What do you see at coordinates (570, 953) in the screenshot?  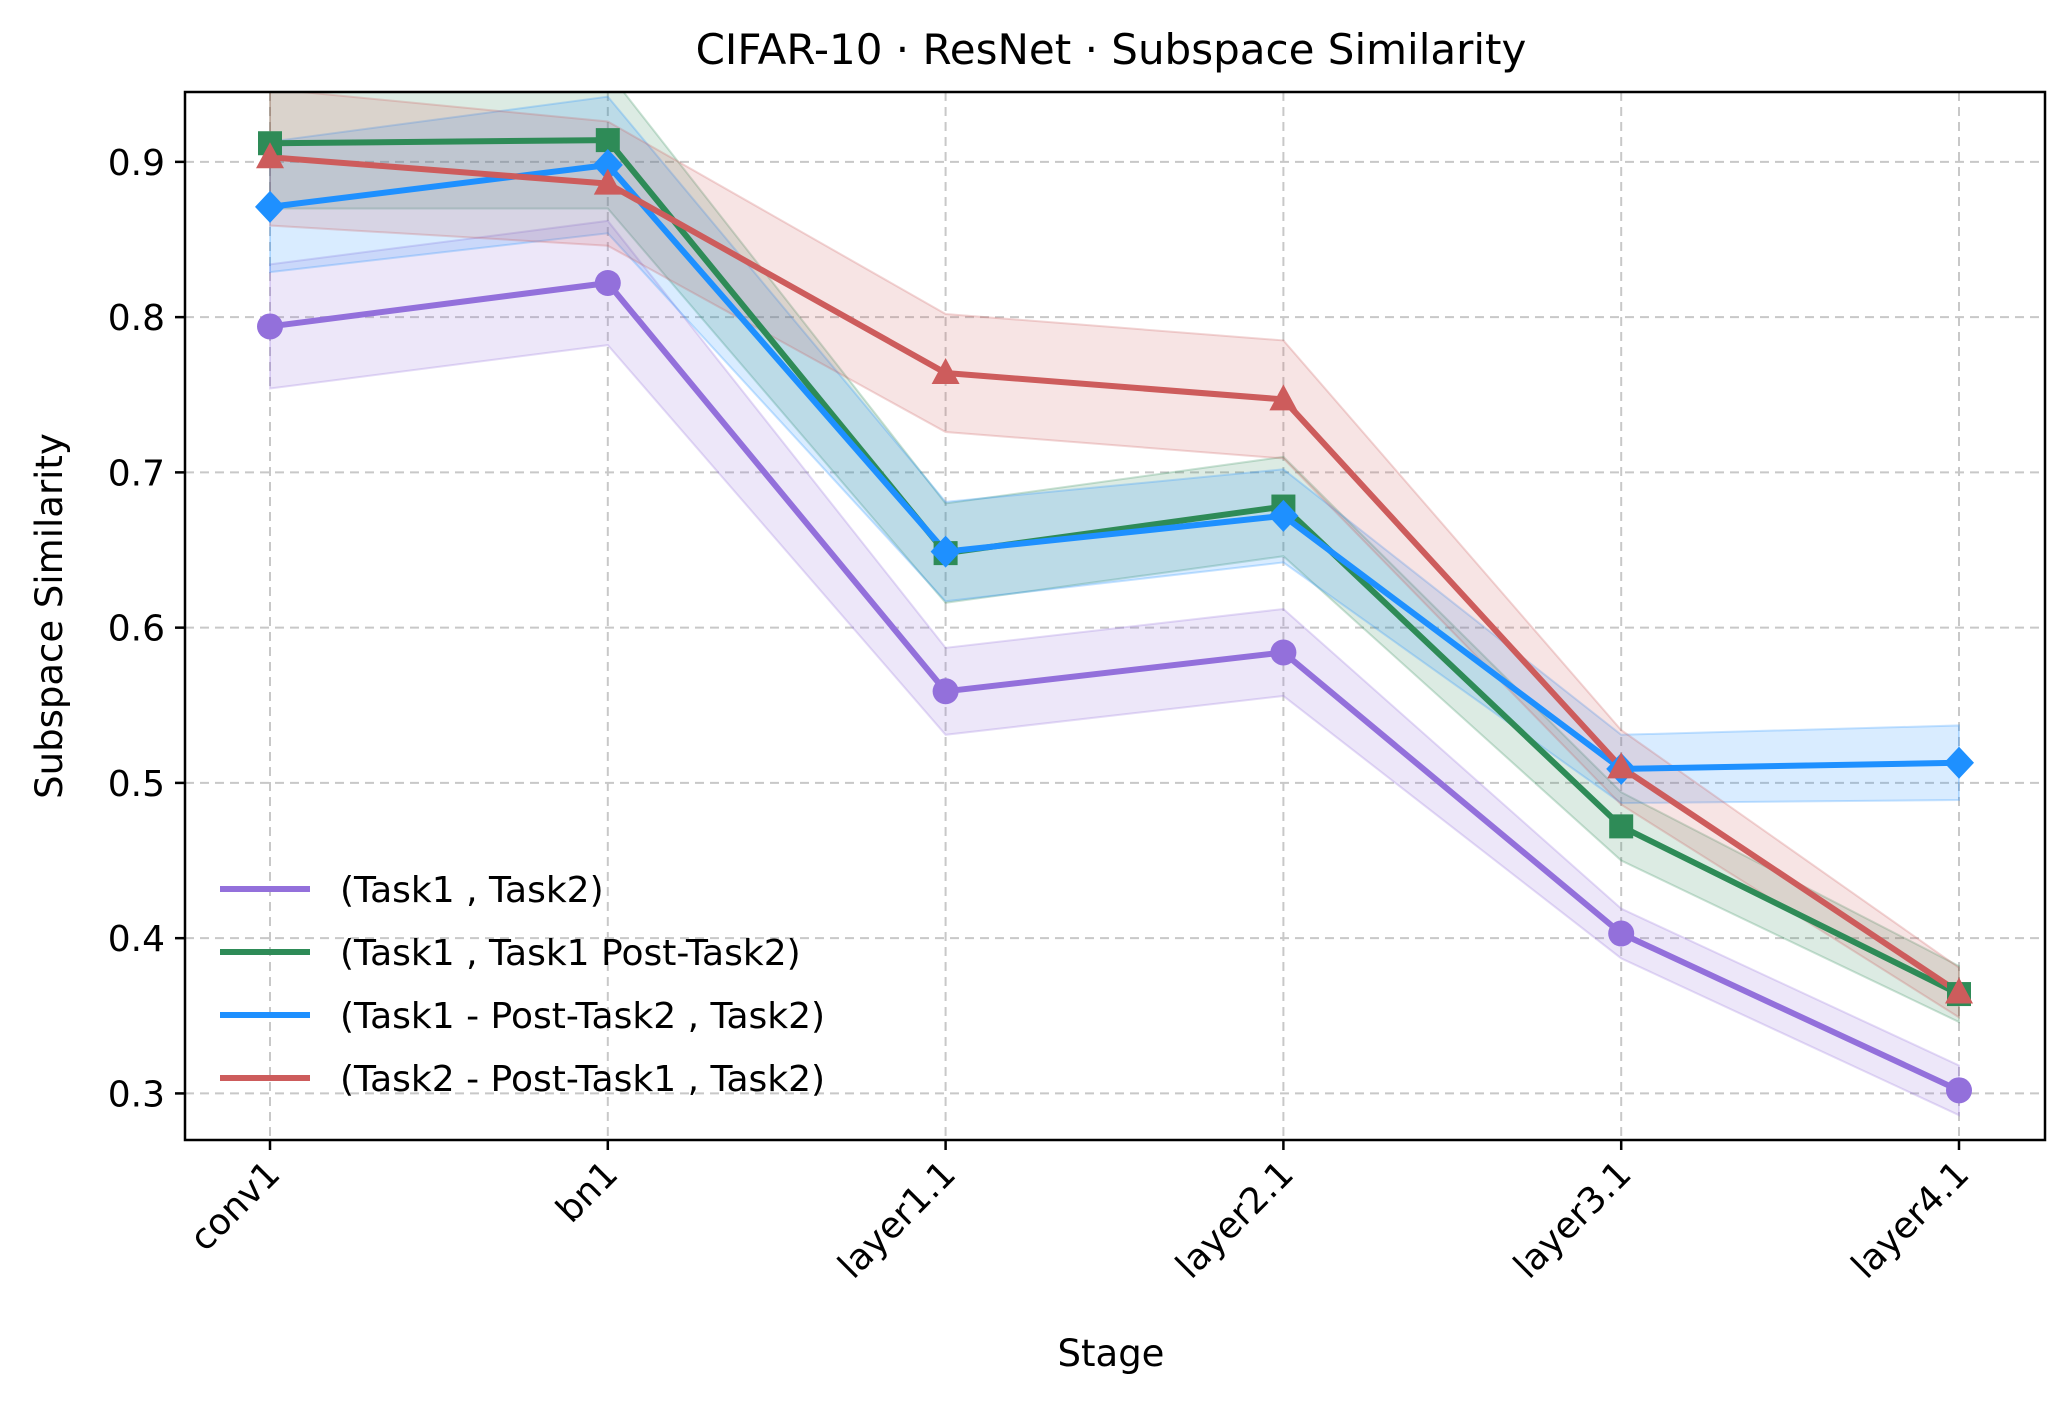 I see `legend-label: (Task1 , Task1 Post-Task2)` at bounding box center [570, 953].